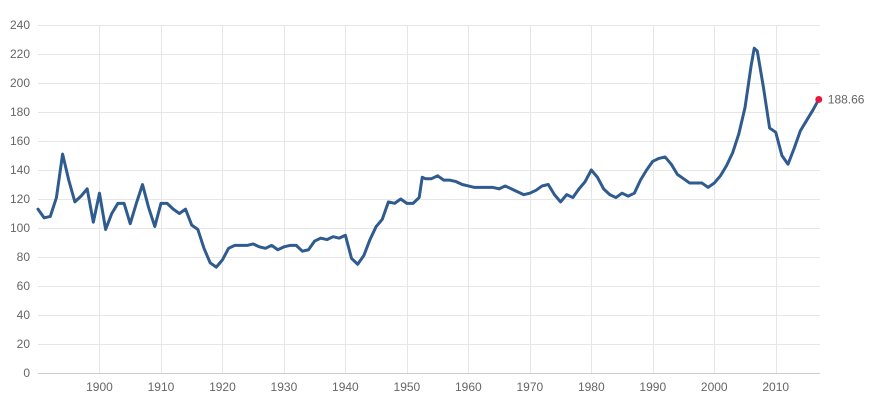 This screenshot has width=874, height=406. Describe the element at coordinates (345, 387) in the screenshot. I see `x-tick-label: 1940` at that location.